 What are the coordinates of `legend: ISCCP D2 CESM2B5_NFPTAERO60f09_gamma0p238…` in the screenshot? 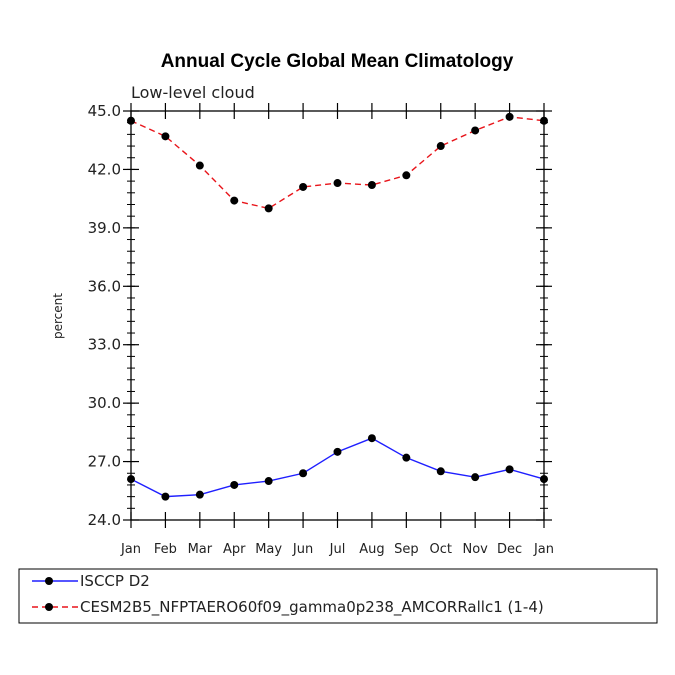 It's located at (338, 596).